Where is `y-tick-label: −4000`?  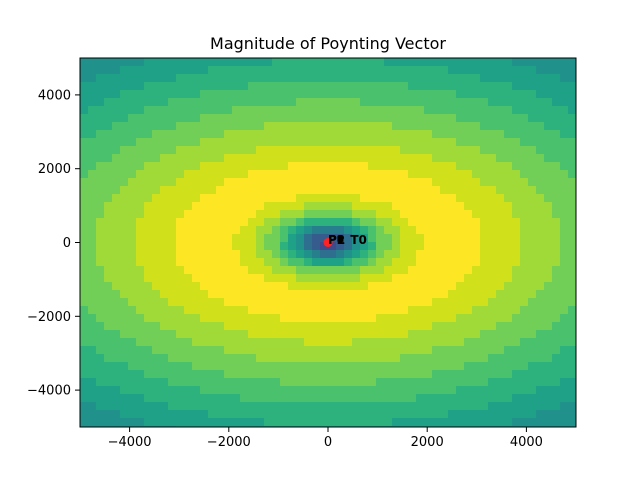
y-tick-label: −4000 is located at coordinates (49, 391).